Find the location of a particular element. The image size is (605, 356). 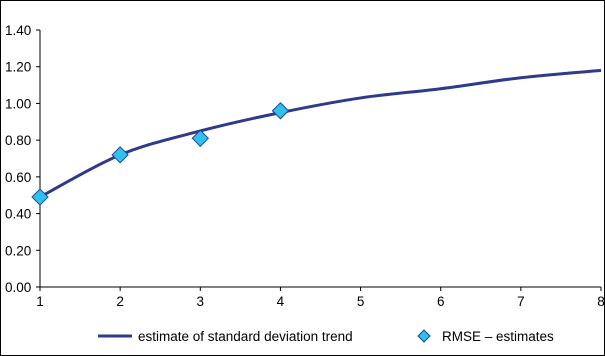

y-tick-label: 0.40 is located at coordinates (18, 214).